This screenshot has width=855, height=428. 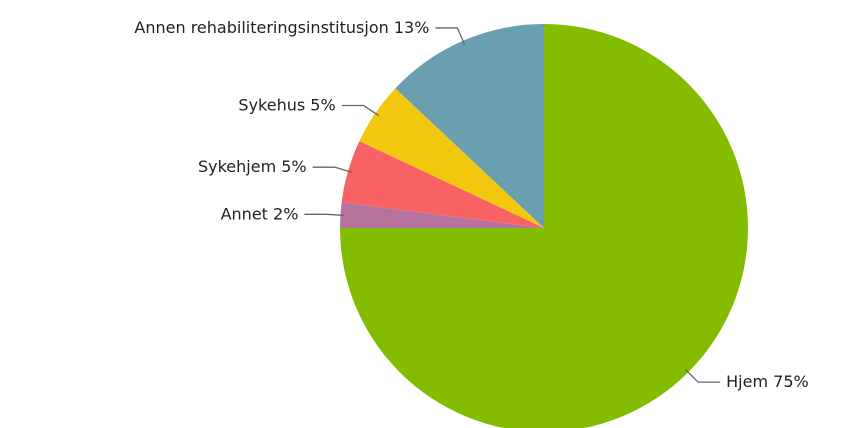 I want to click on slice-value: 13%, so click(x=412, y=26).